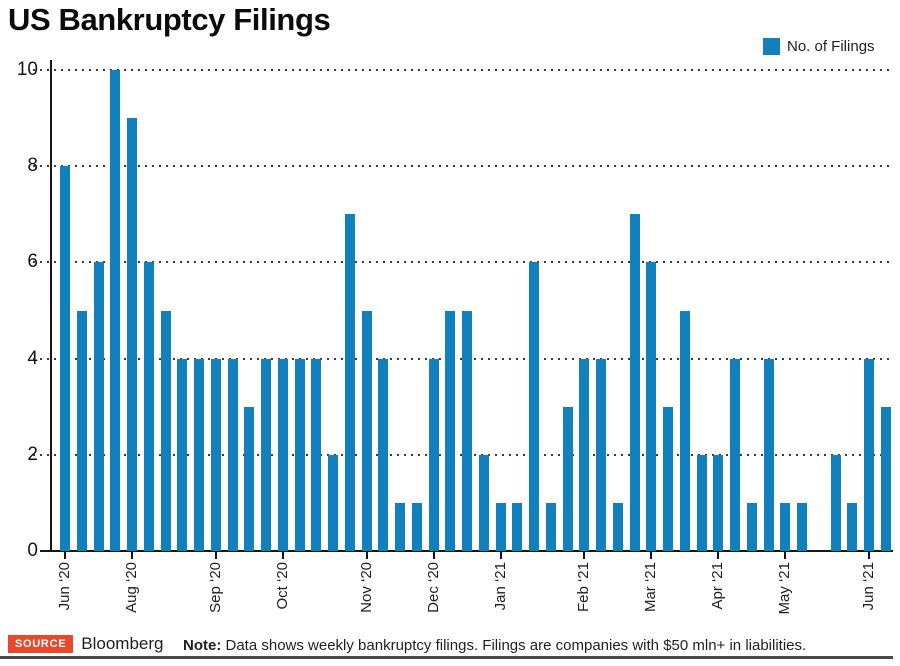 The height and width of the screenshot is (666, 900). I want to click on x-axis-label: May ‘21, so click(785, 588).